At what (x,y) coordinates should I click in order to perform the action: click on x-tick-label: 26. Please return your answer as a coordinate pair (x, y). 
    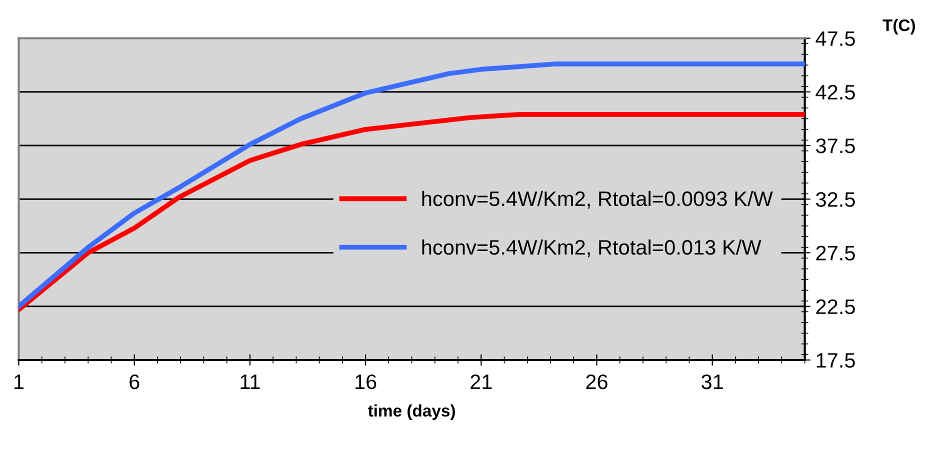
    Looking at the image, I should click on (597, 382).